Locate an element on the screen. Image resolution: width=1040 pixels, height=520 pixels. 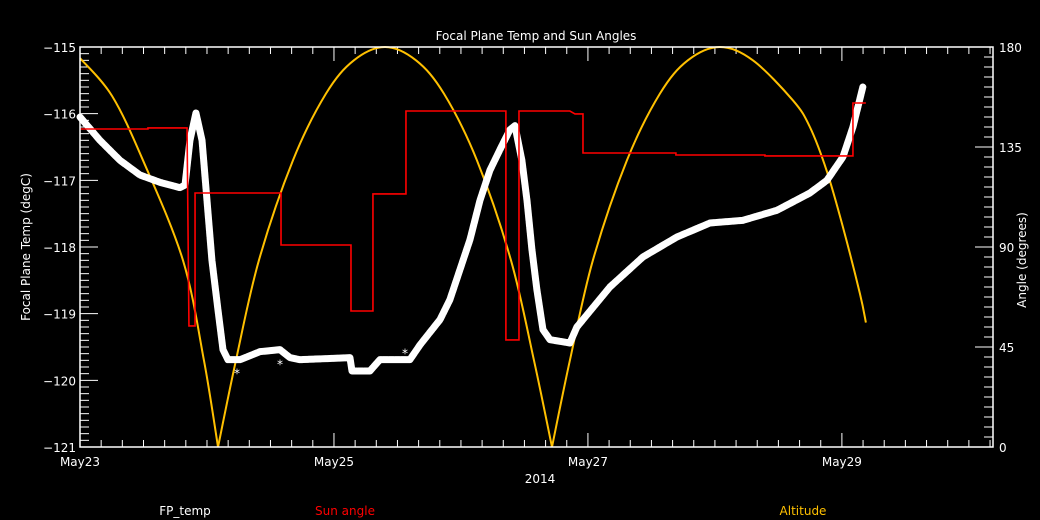
legend-sun-angle: Sun angle is located at coordinates (345, 511).